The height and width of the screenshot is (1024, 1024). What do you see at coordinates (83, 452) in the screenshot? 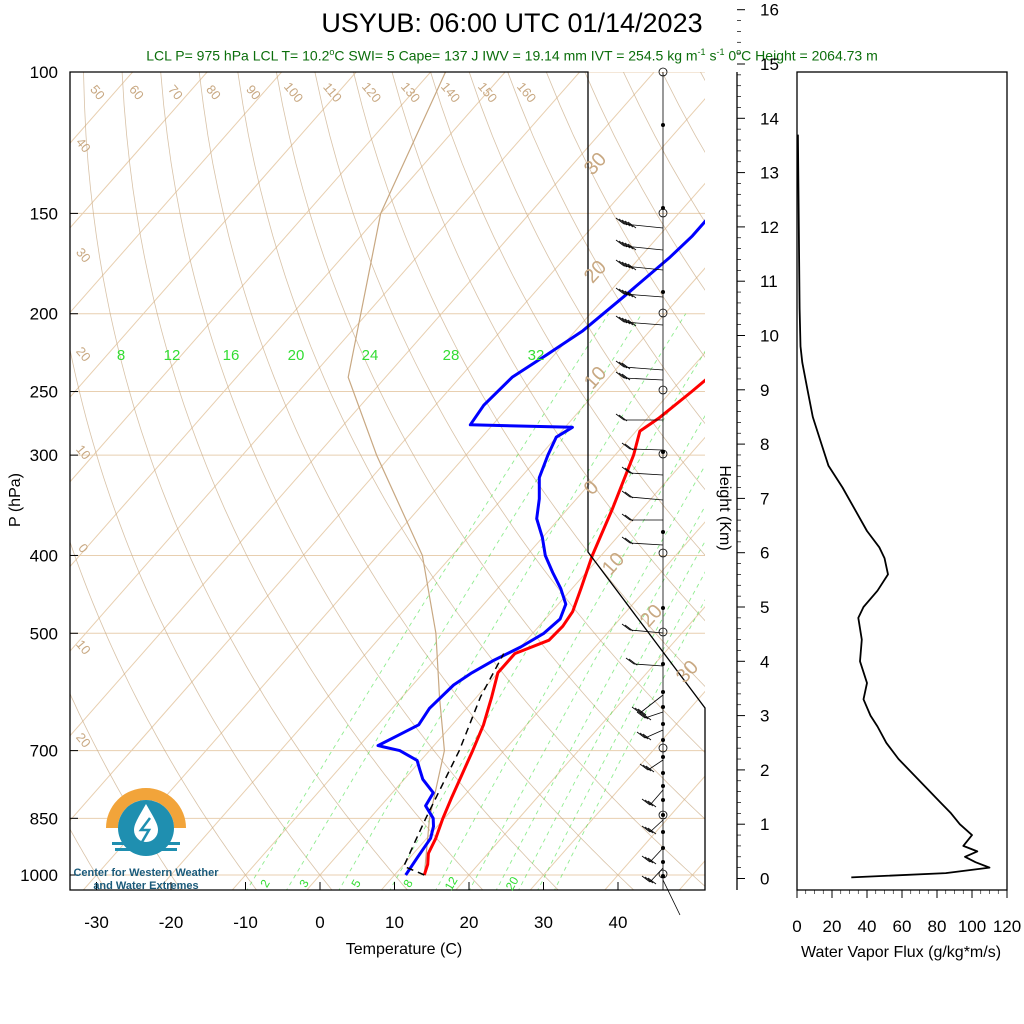
I see `isotherm-label: 10` at bounding box center [83, 452].